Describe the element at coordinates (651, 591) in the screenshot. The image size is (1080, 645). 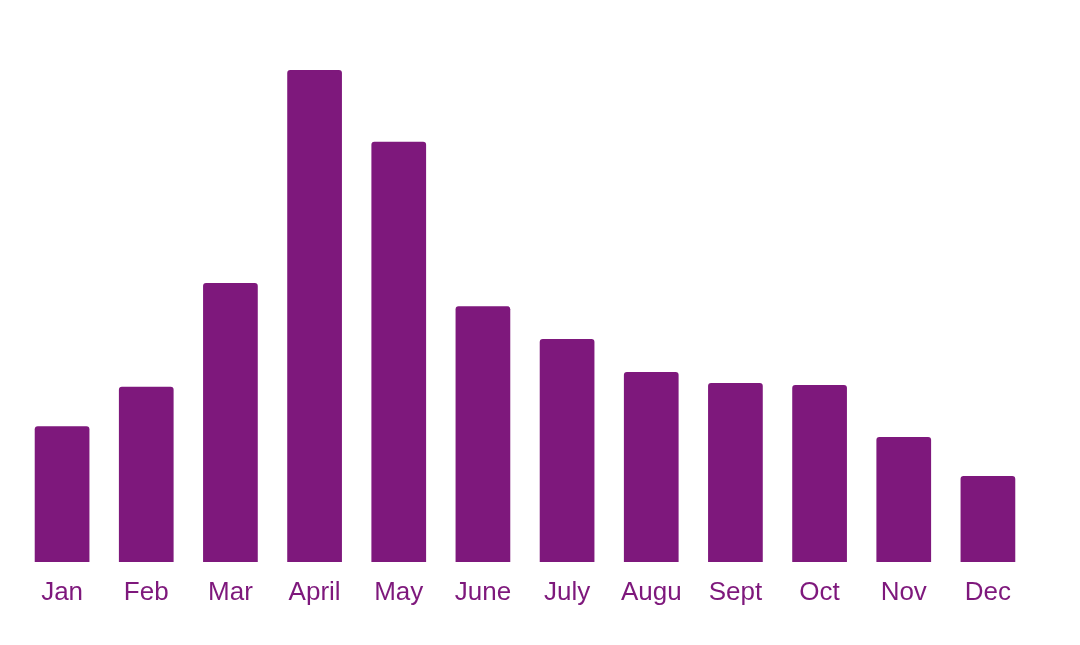
I see `x-tick-label: Augu` at that location.